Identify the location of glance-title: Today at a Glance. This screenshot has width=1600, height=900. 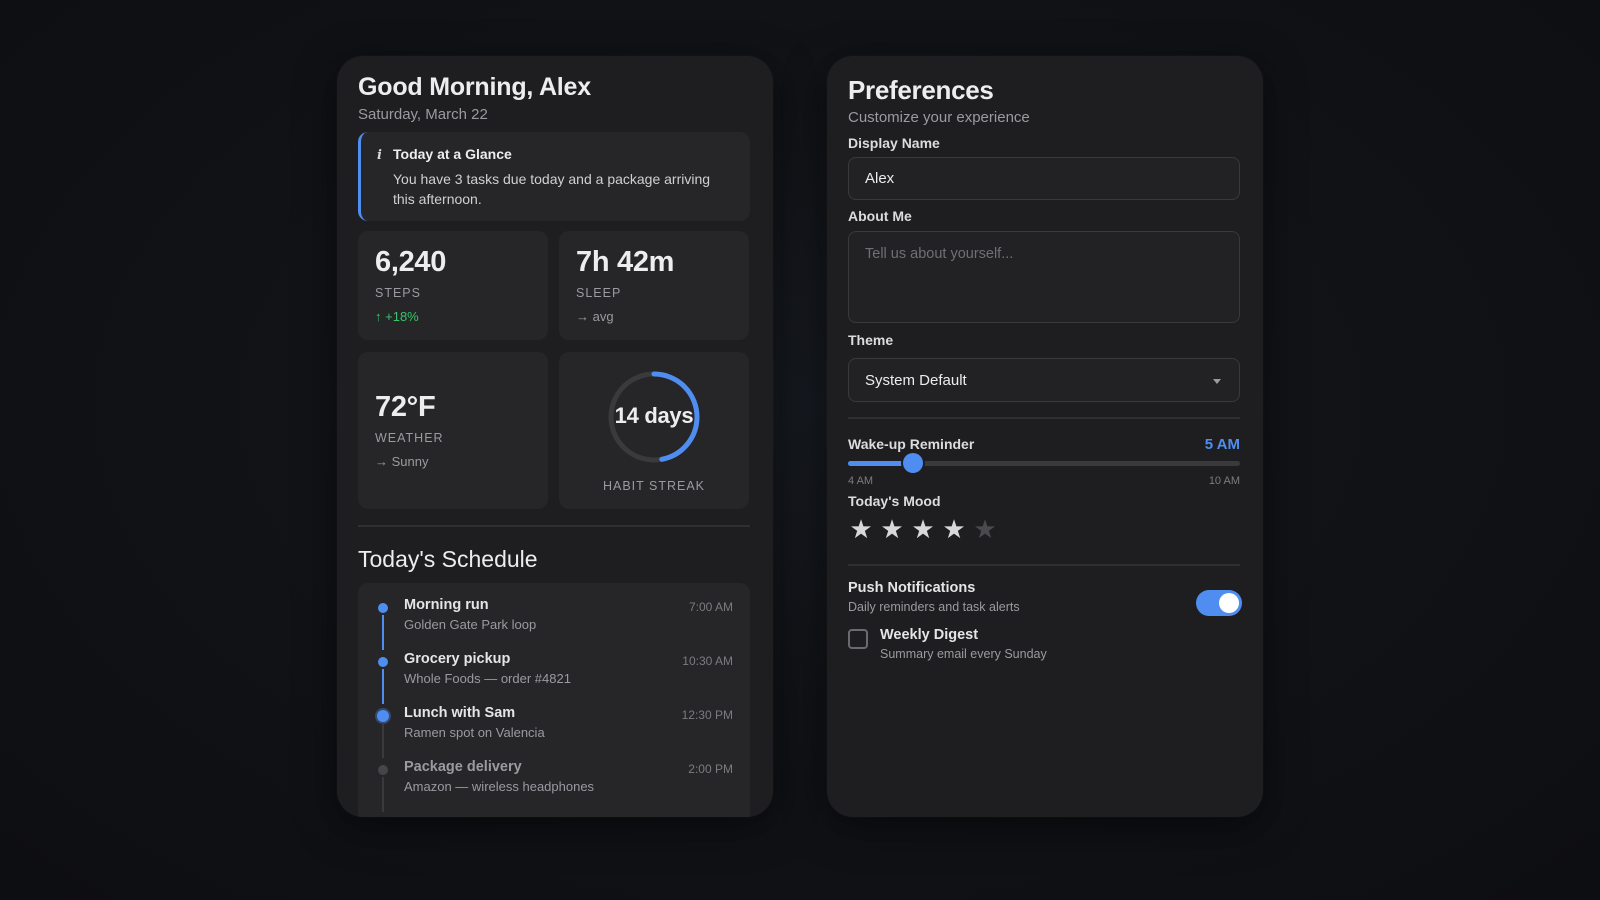
(452, 154).